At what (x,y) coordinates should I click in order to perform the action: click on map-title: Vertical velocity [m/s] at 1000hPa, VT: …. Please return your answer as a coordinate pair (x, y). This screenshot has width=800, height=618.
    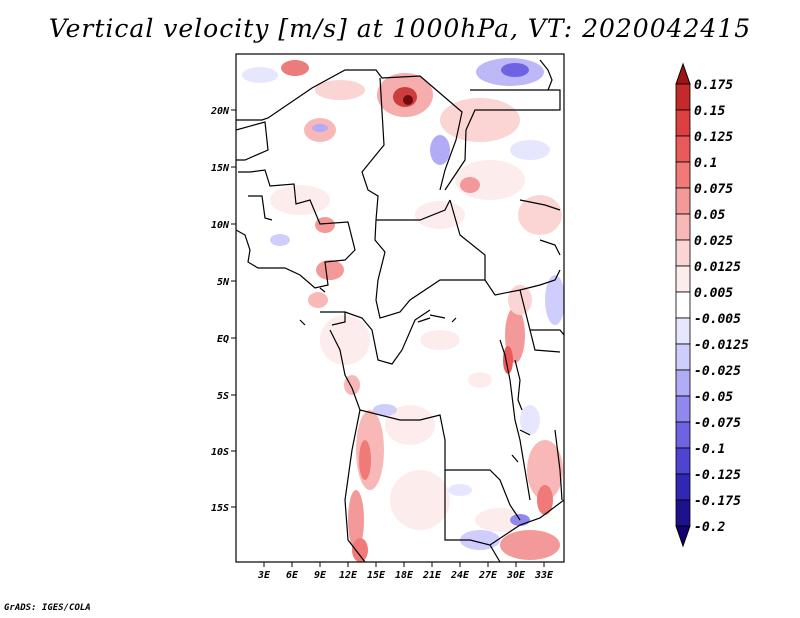
    Looking at the image, I should click on (400, 28).